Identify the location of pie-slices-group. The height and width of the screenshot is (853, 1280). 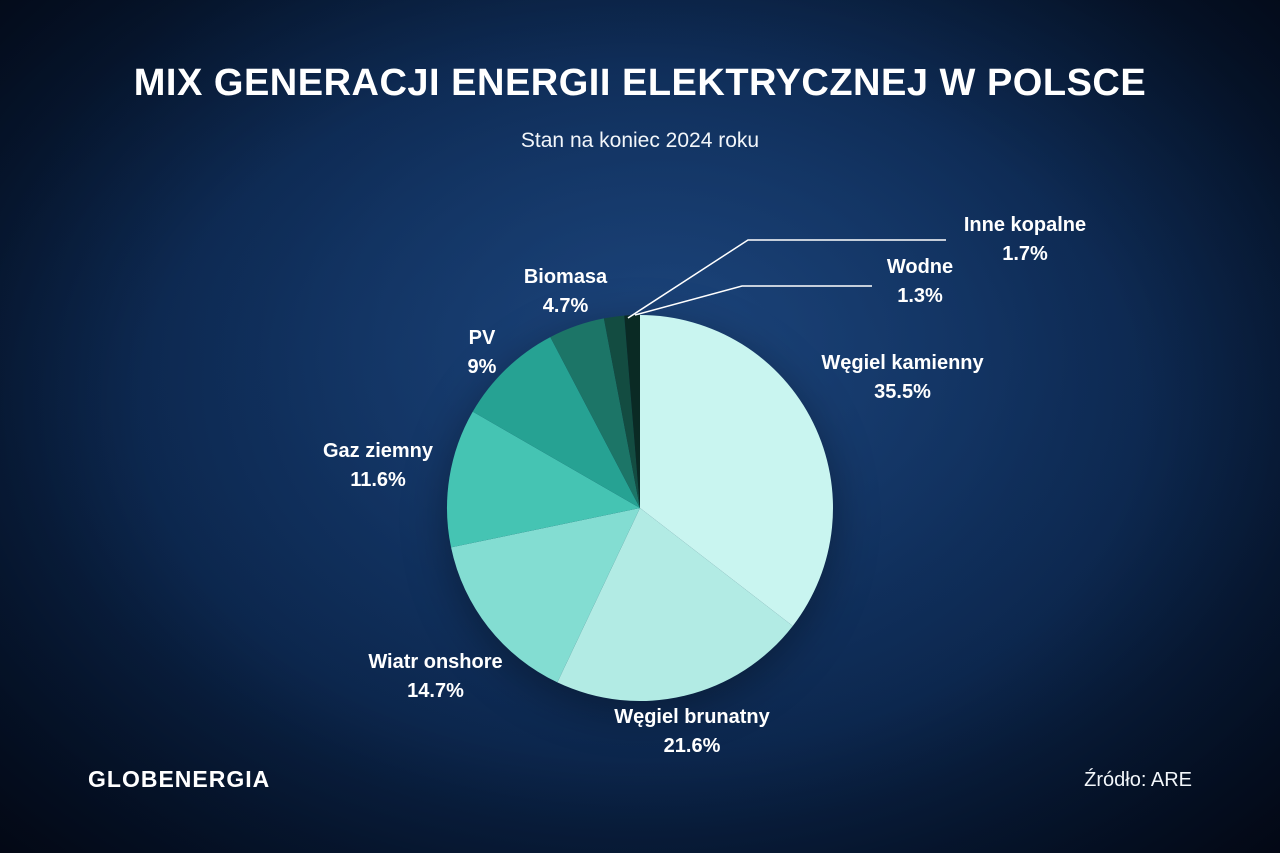
(639, 508).